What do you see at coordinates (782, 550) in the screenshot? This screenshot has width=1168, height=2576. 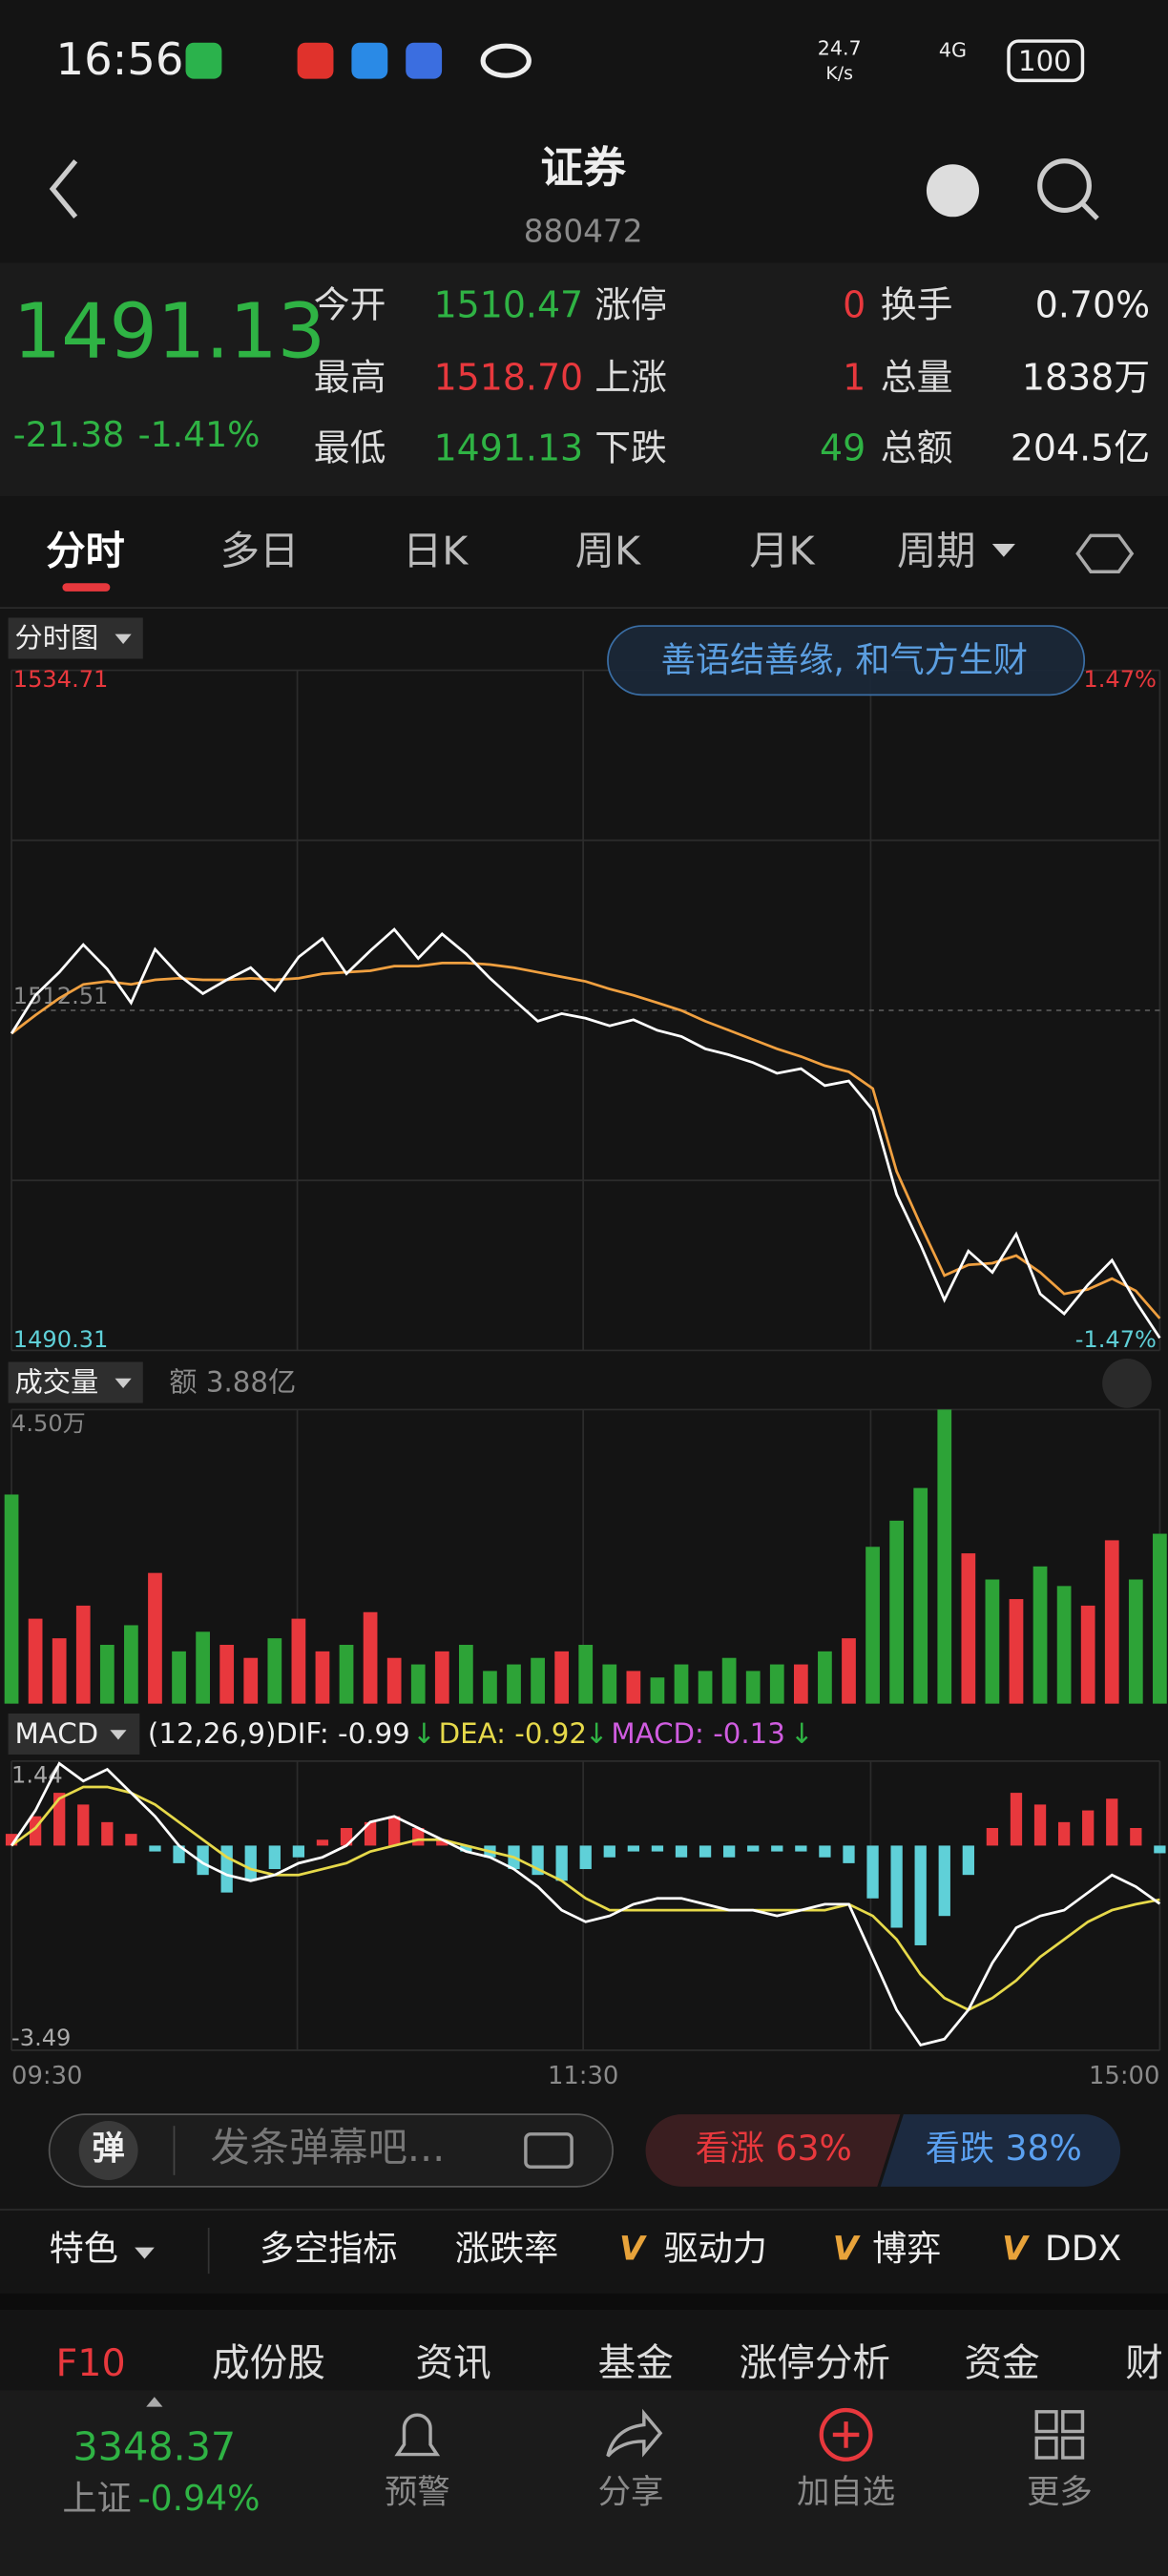 I see `tab: 月K` at bounding box center [782, 550].